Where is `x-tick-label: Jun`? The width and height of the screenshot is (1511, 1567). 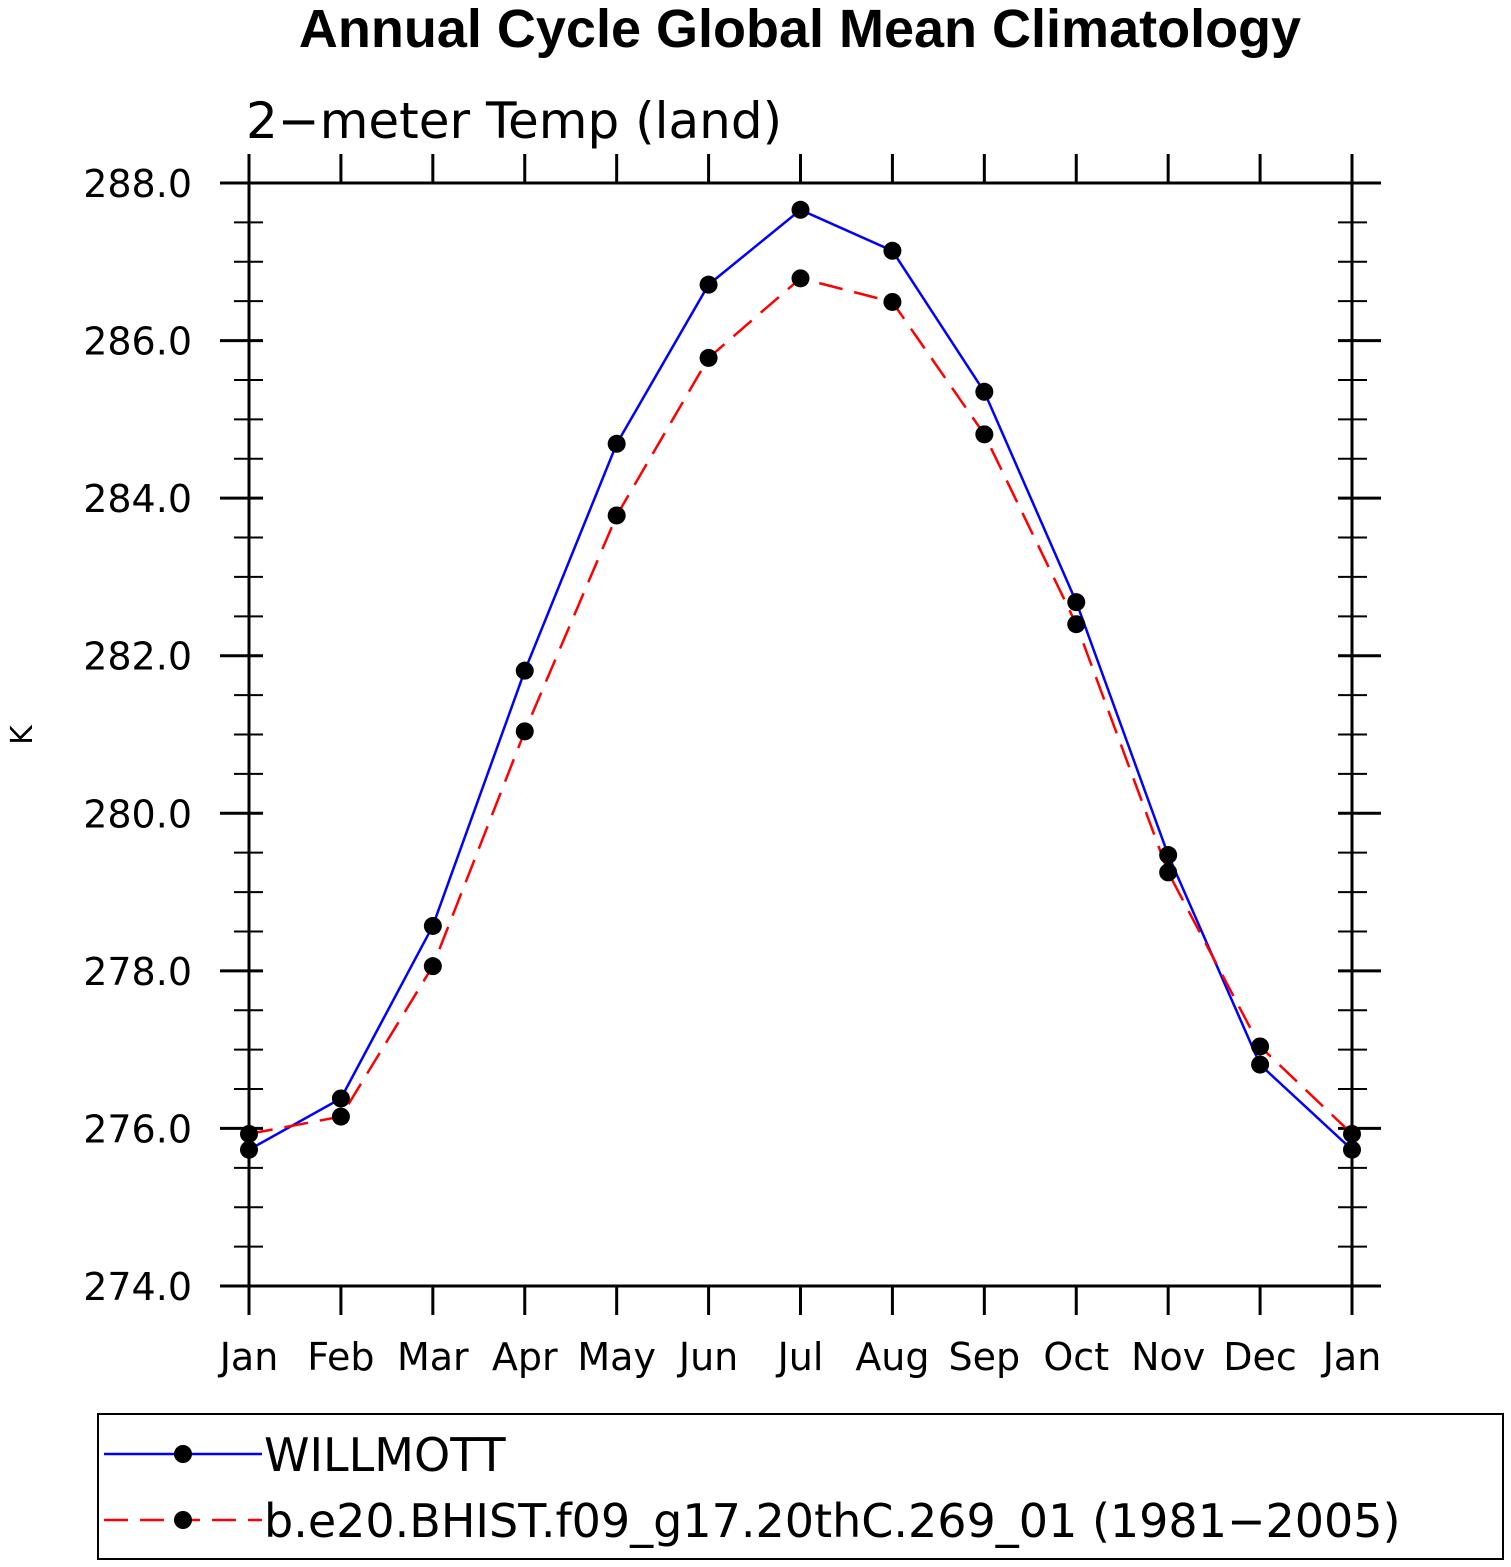 x-tick-label: Jun is located at coordinates (707, 1357).